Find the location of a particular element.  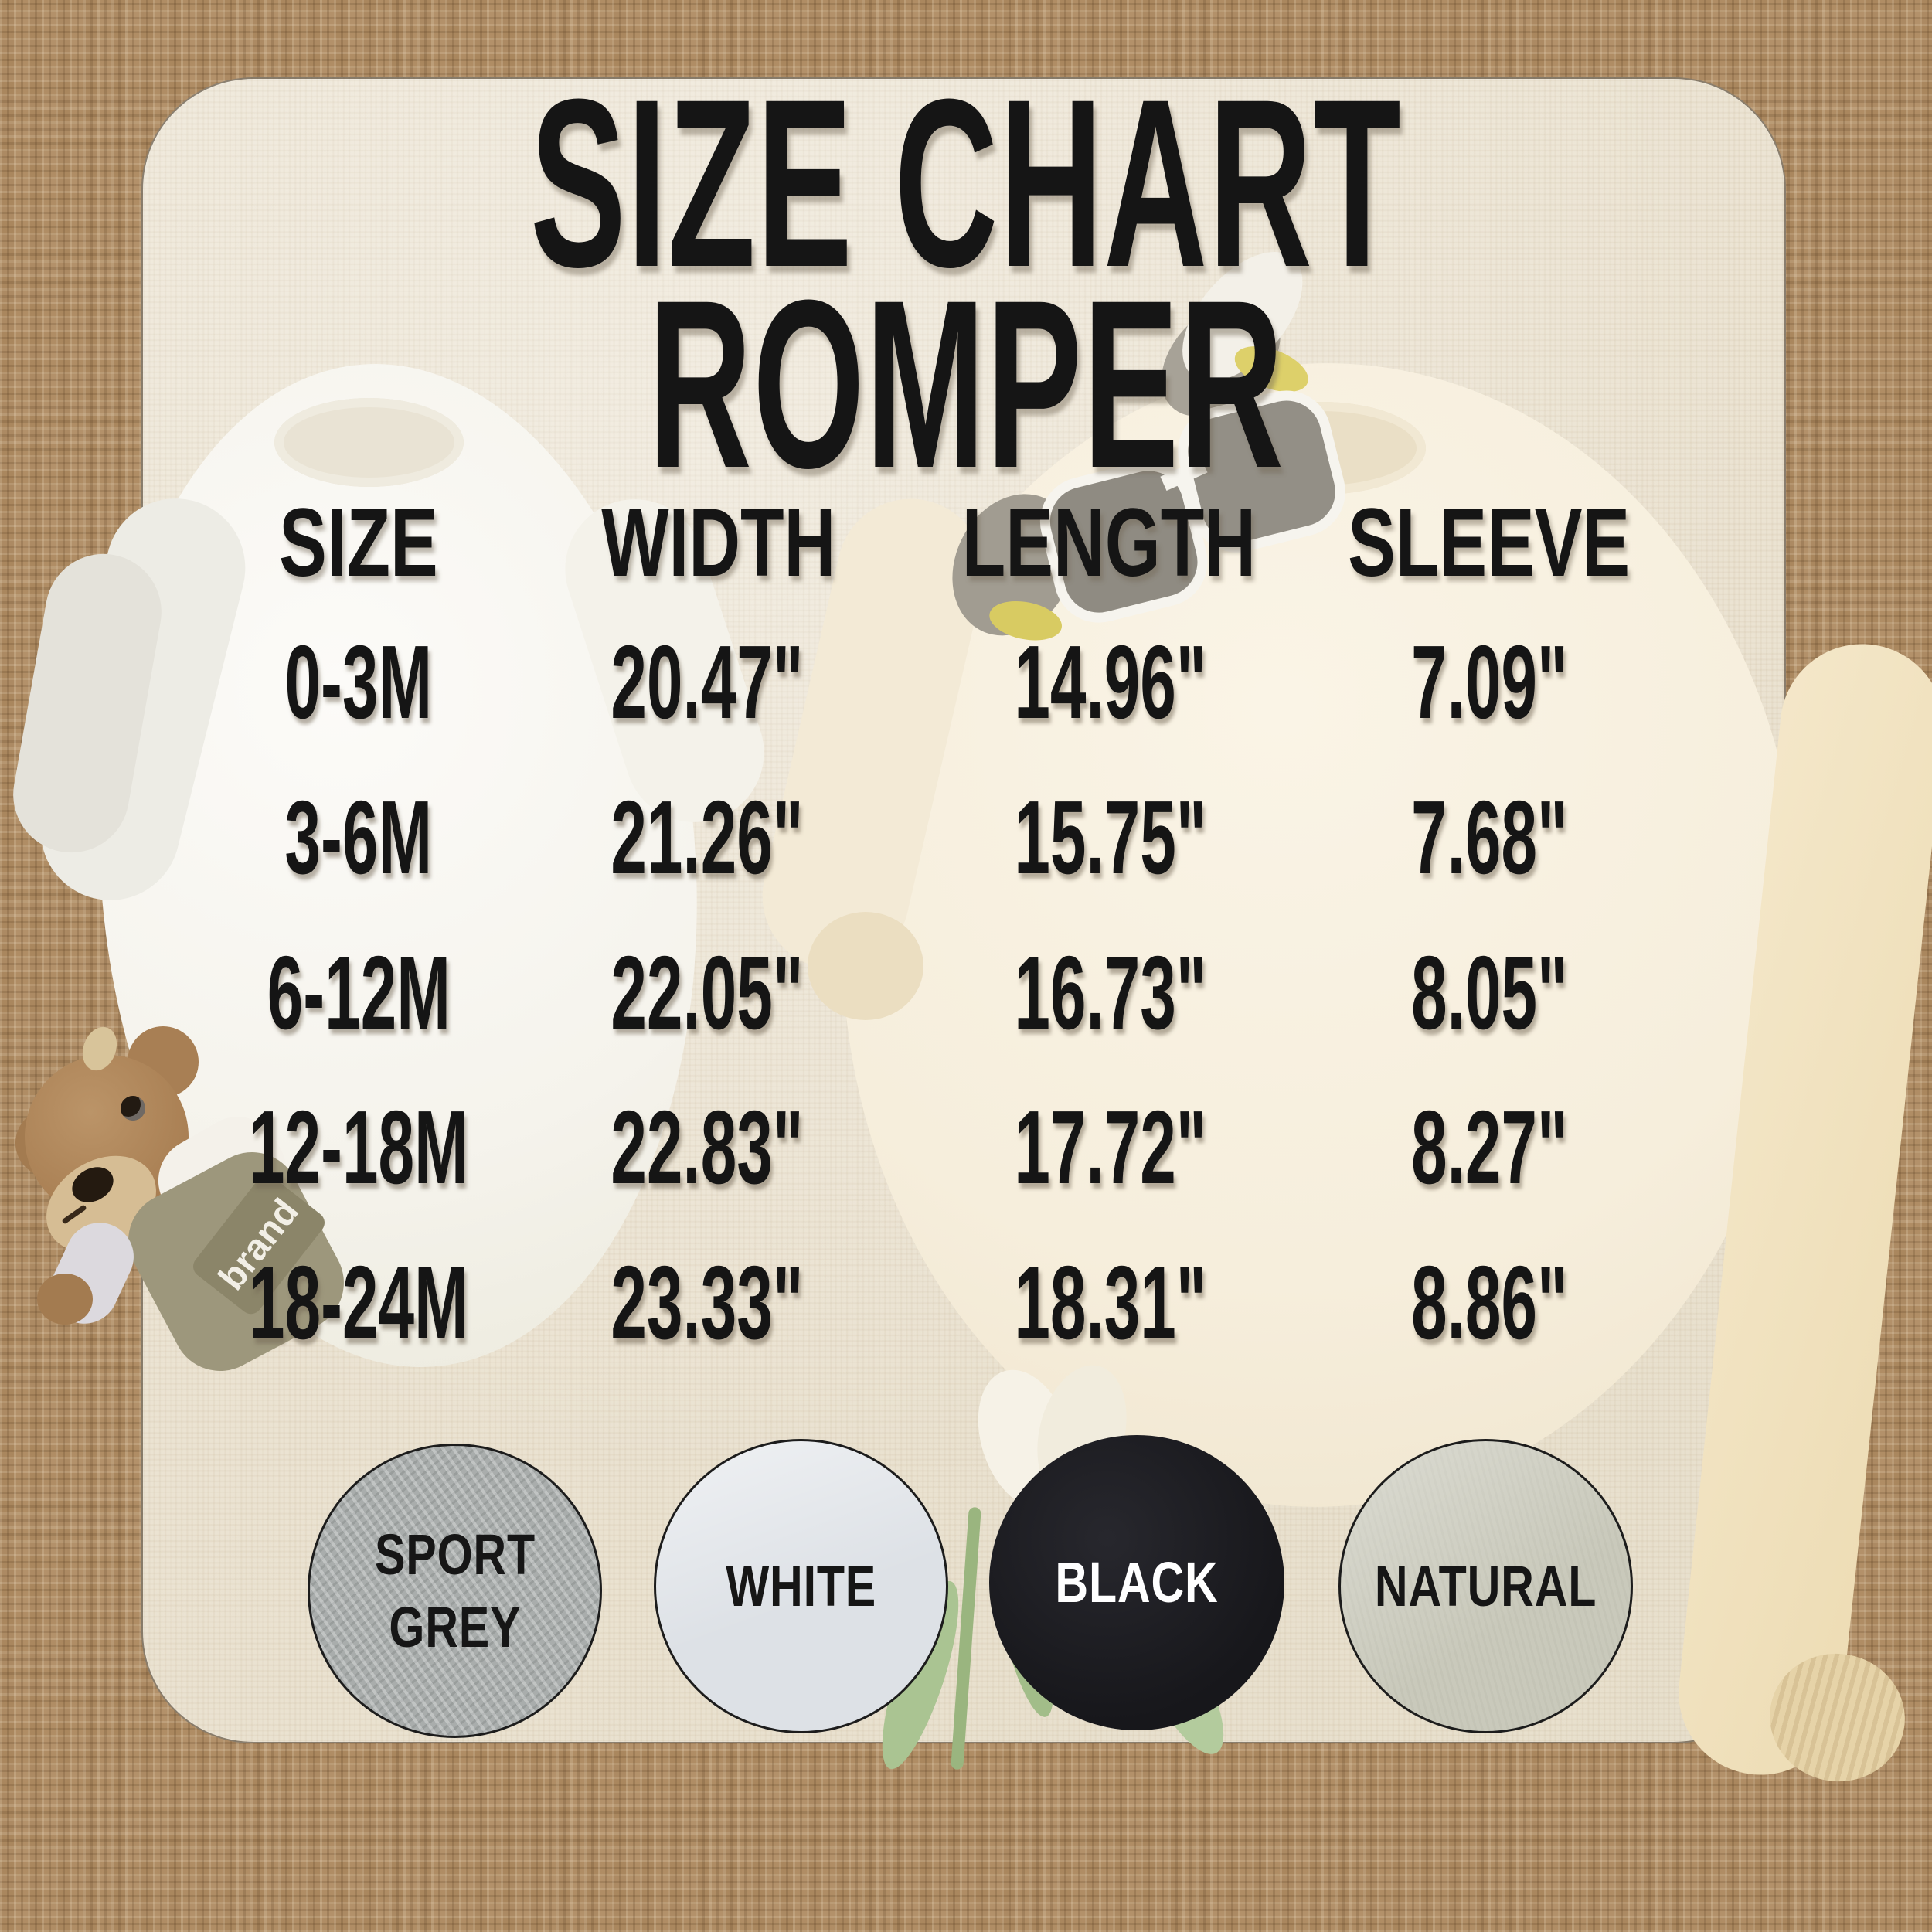

white-romper-collar is located at coordinates (369, 443).